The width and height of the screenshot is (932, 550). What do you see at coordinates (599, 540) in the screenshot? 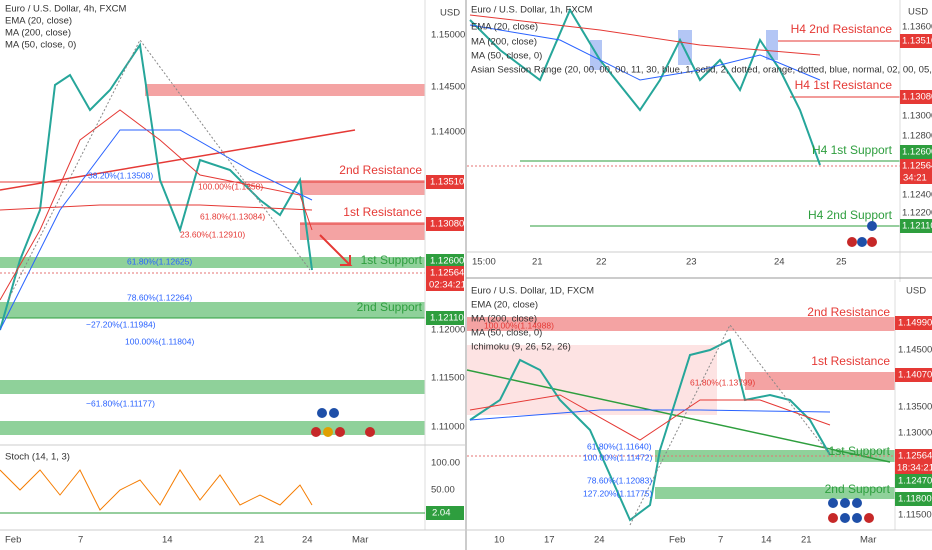
I see `time-label: 24` at bounding box center [599, 540].